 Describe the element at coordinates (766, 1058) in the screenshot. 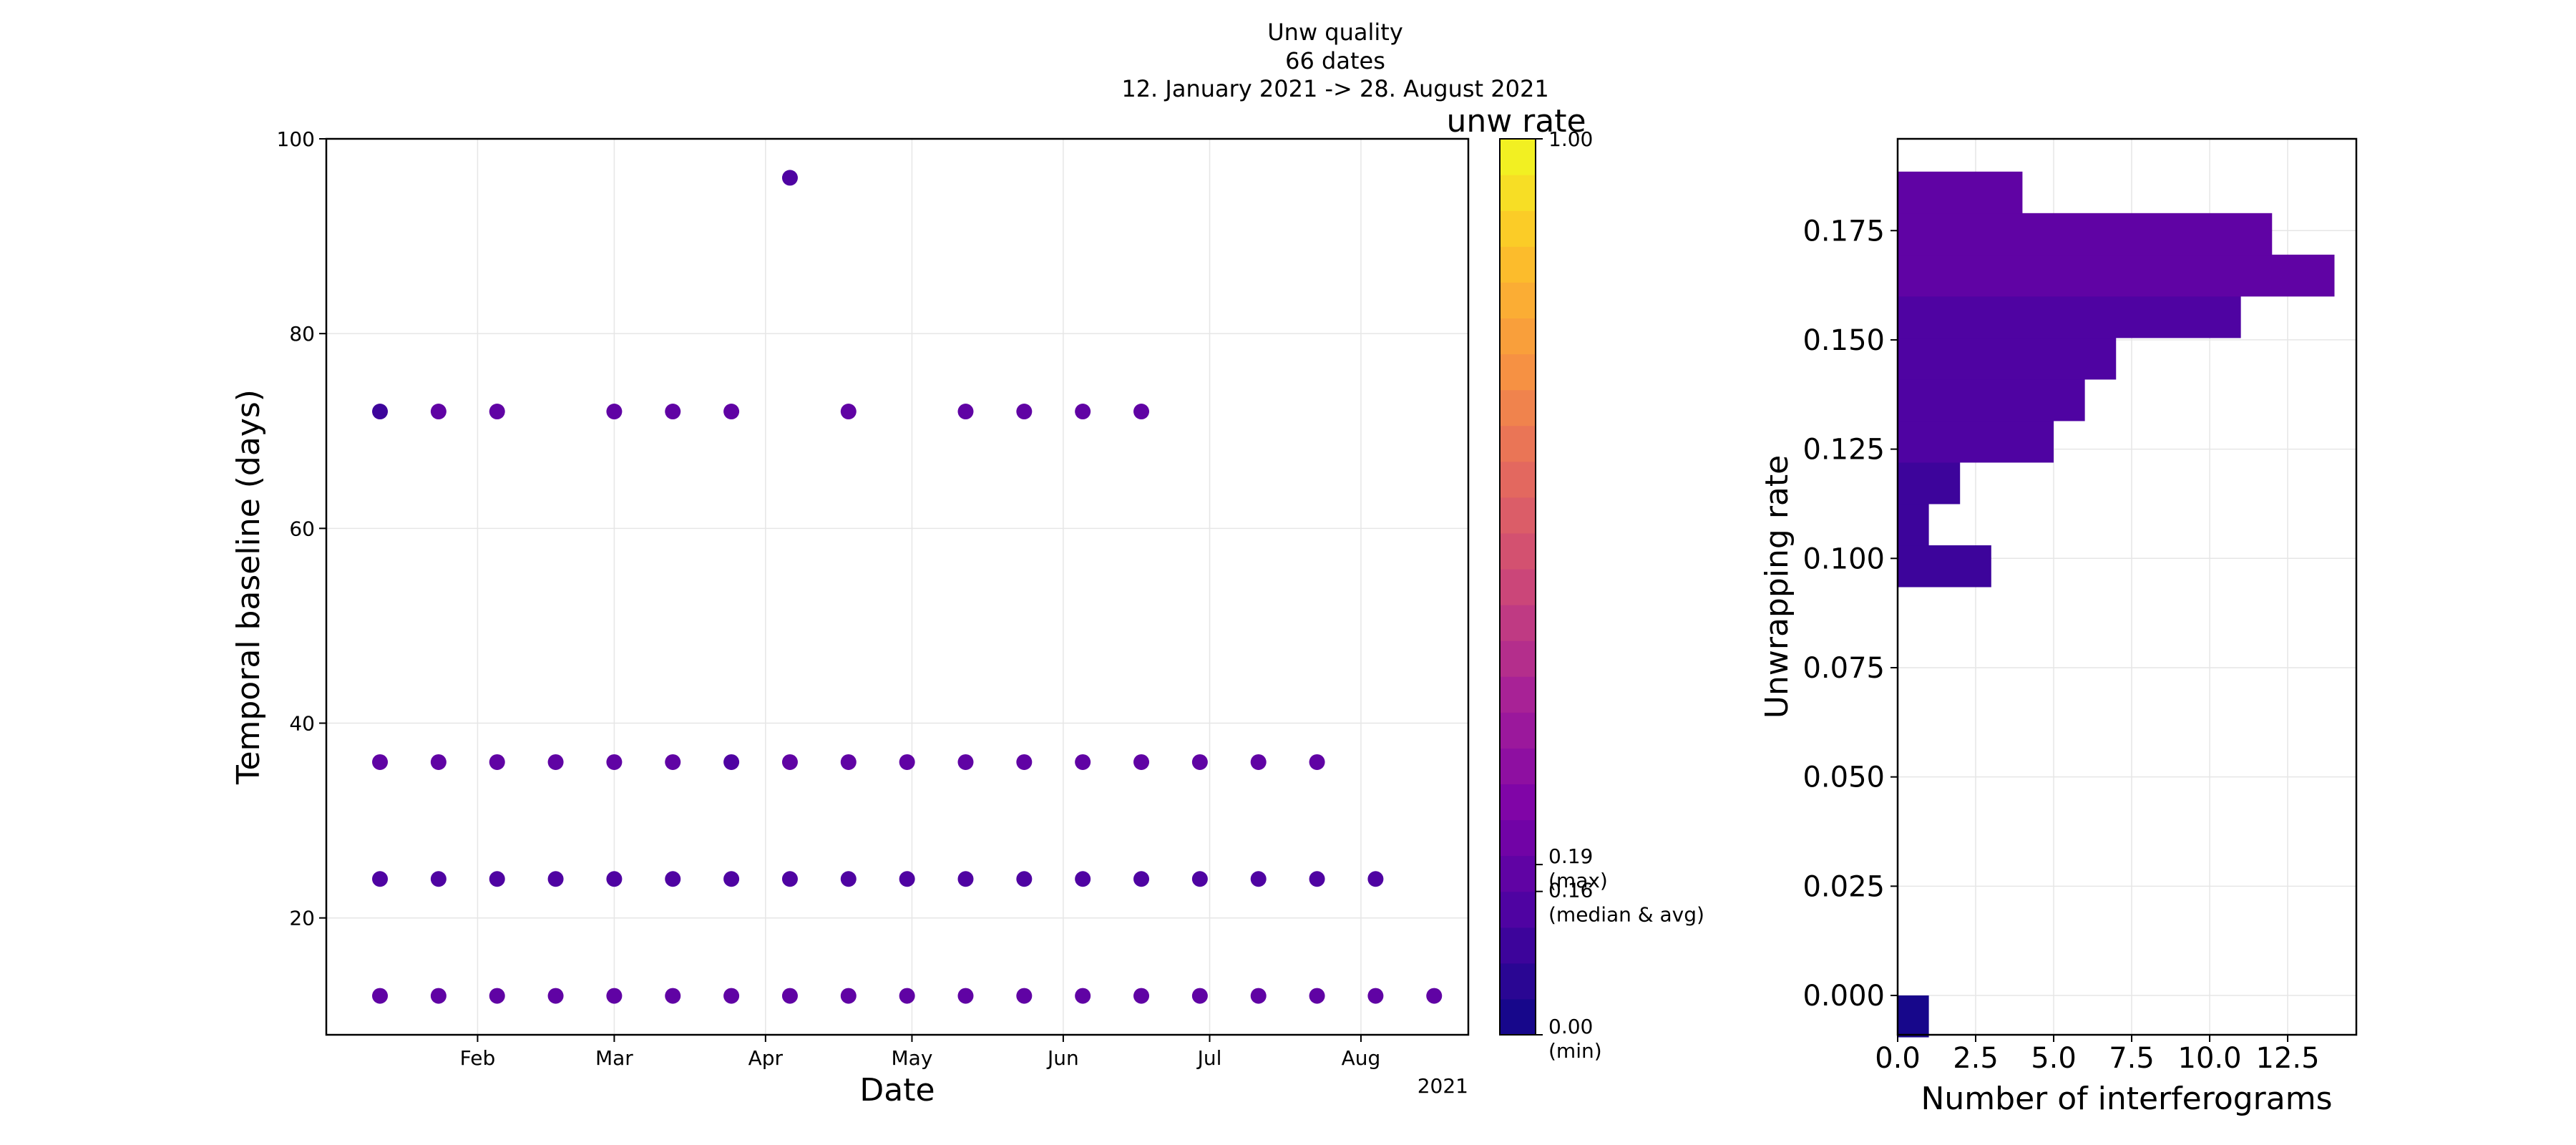

I see `scatter-x-tick-label: Apr` at that location.